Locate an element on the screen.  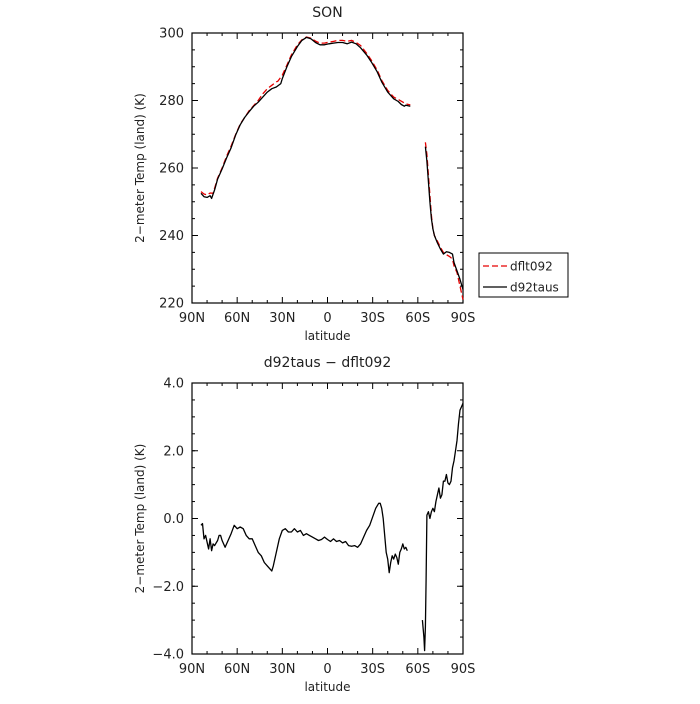
legend-label-d92taus: d92taus is located at coordinates (534, 288).